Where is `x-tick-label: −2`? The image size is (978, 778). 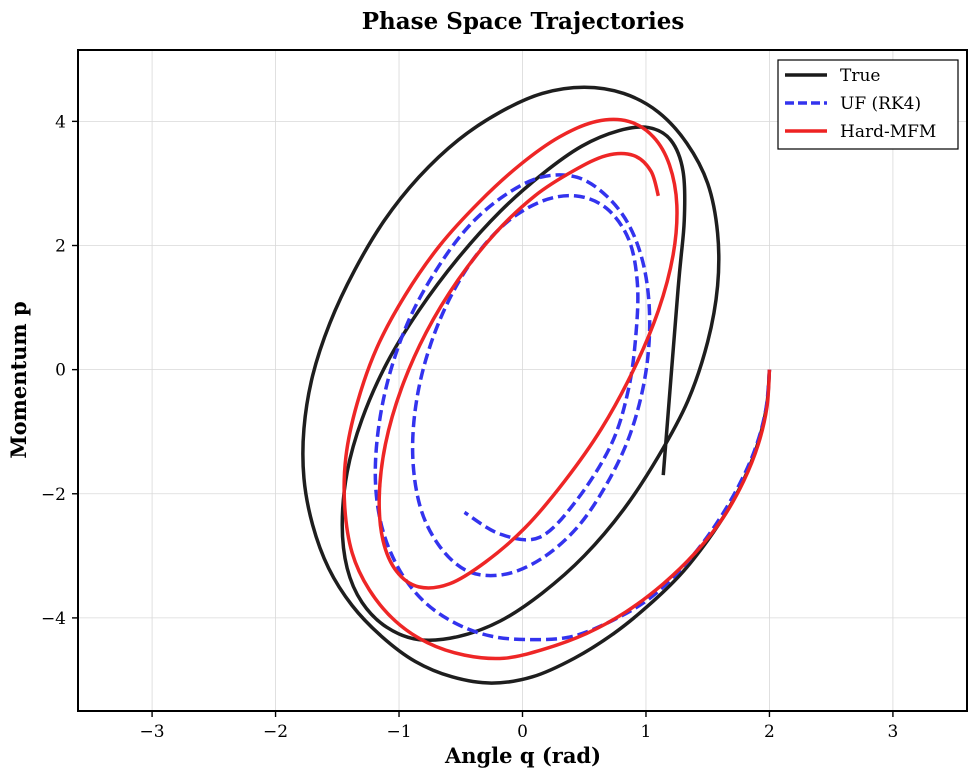
x-tick-label: −2 is located at coordinates (275, 732).